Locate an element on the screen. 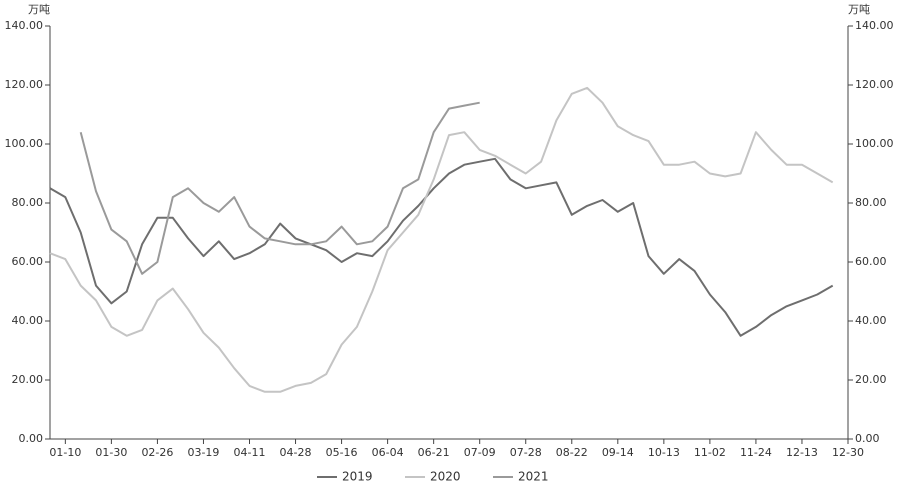 This screenshot has width=900, height=494. x-tick-label: 11-02 is located at coordinates (710, 452).